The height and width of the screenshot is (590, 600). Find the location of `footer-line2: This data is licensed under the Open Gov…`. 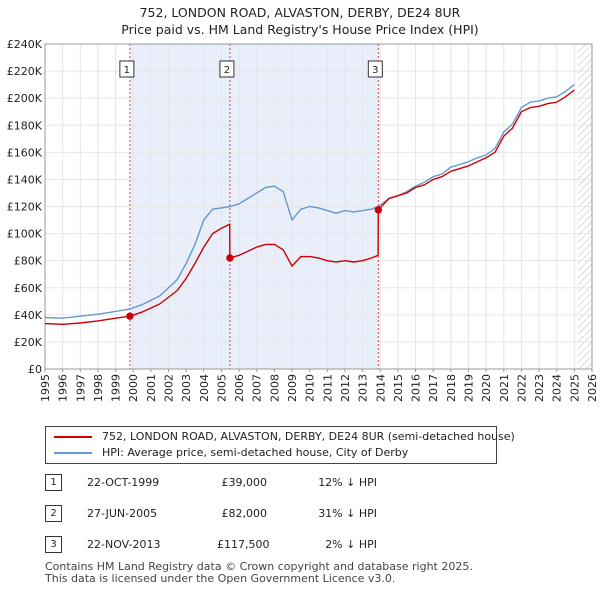

footer-line2: This data is licensed under the Open Gov… is located at coordinates (220, 578).